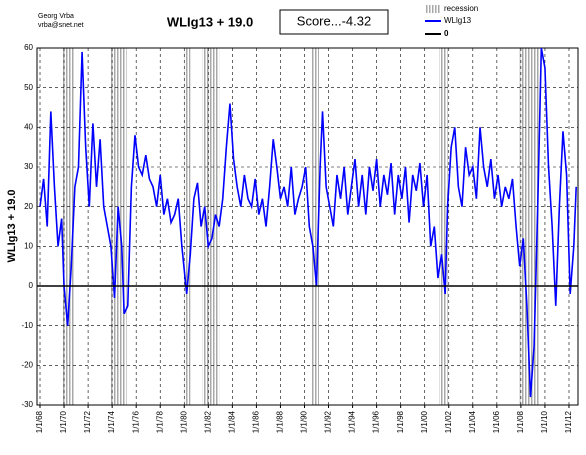  Describe the element at coordinates (207, 421) in the screenshot. I see `x-tick-label: 1/1/82` at that location.